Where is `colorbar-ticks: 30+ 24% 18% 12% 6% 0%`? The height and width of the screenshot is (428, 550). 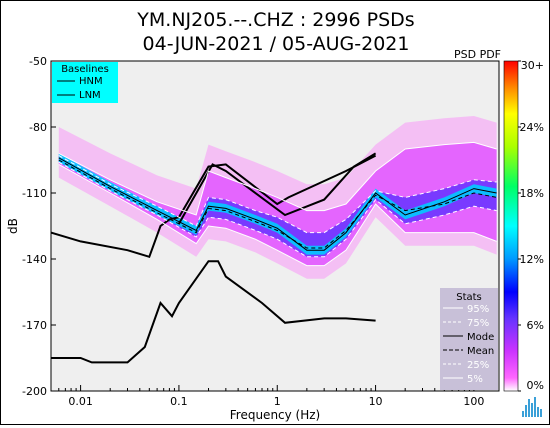
colorbar-ticks: 30+ 24% 18% 12% 6% 0% is located at coordinates (531, 225).